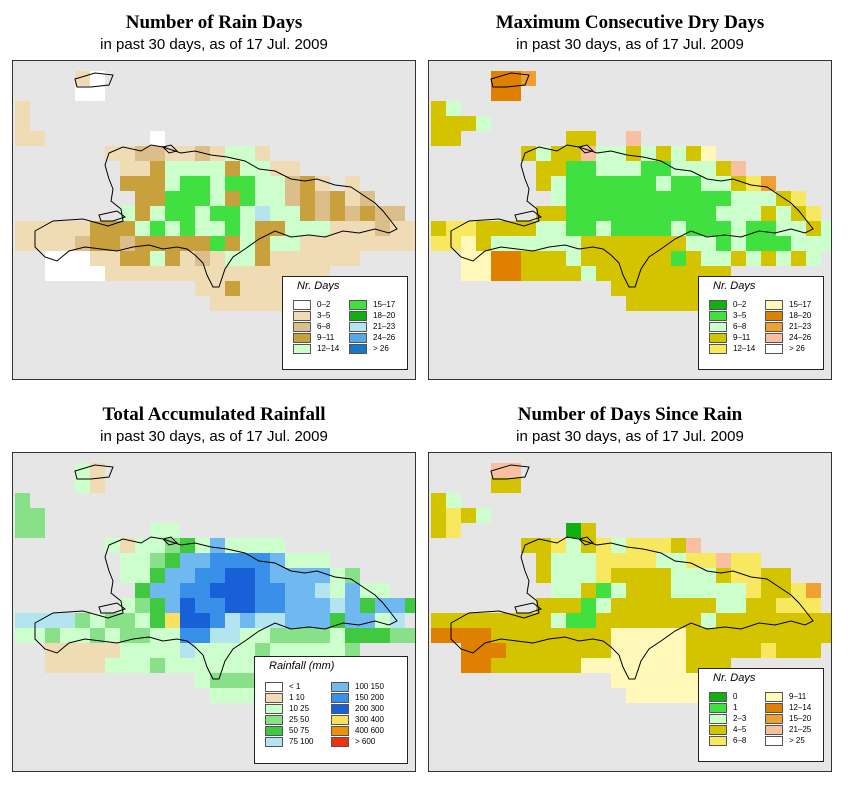  Describe the element at coordinates (301, 741) in the screenshot. I see `legend-label: 75 100` at that location.